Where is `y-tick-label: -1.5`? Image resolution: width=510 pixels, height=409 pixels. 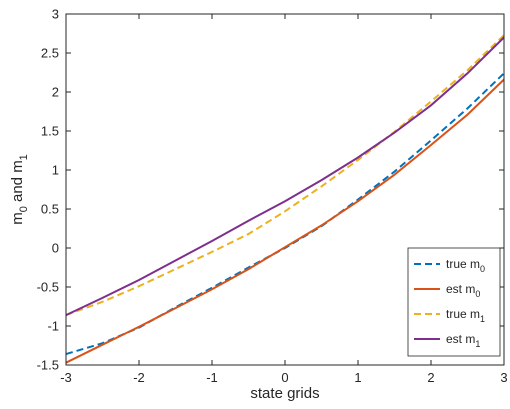 y-tick-label: -1.5 is located at coordinates (48, 365).